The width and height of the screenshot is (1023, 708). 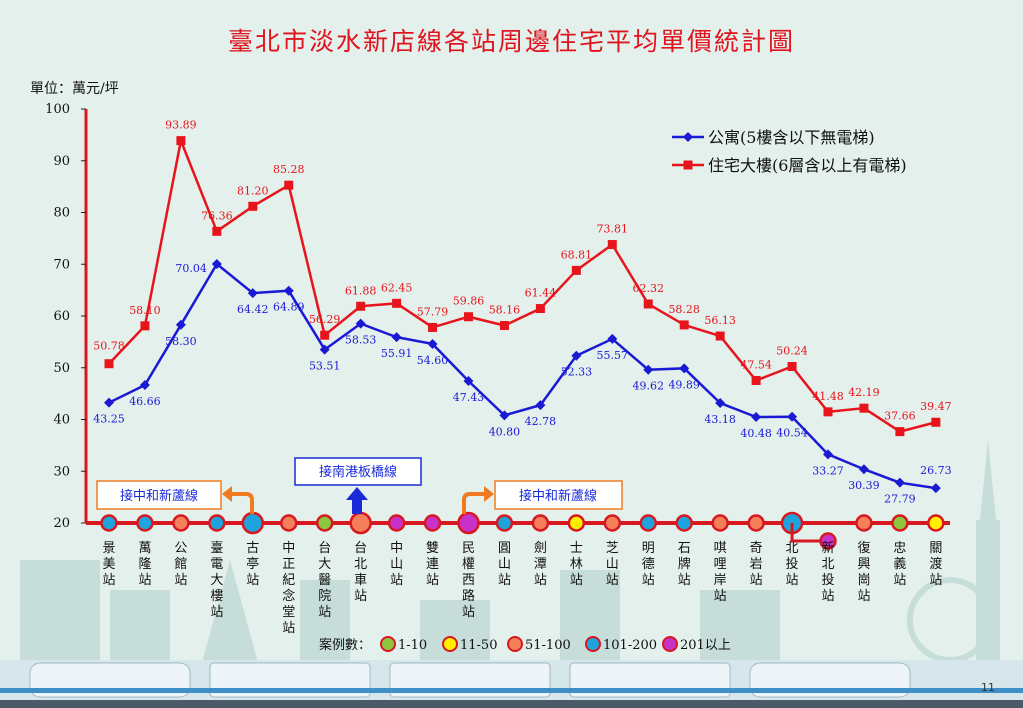 I want to click on x-tick-label: 台北車站, so click(x=360, y=572).